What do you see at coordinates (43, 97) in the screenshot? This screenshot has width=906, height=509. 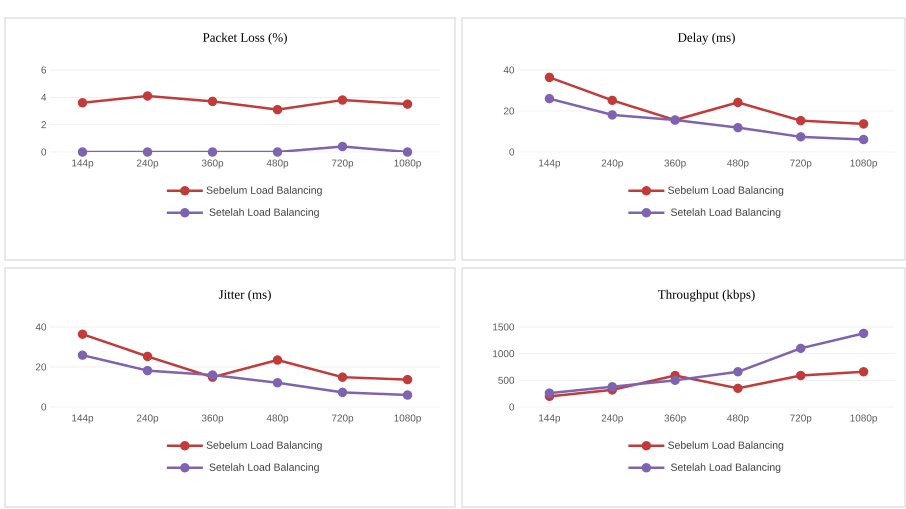 I see `y-tick-label: 4` at bounding box center [43, 97].